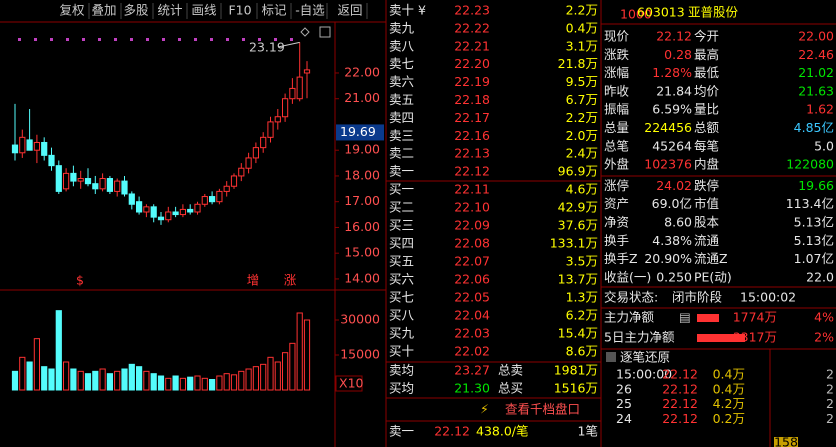 This screenshot has width=836, height=447. What do you see at coordinates (576, 370) in the screenshot?
I see `total-value: 1981万` at bounding box center [576, 370].